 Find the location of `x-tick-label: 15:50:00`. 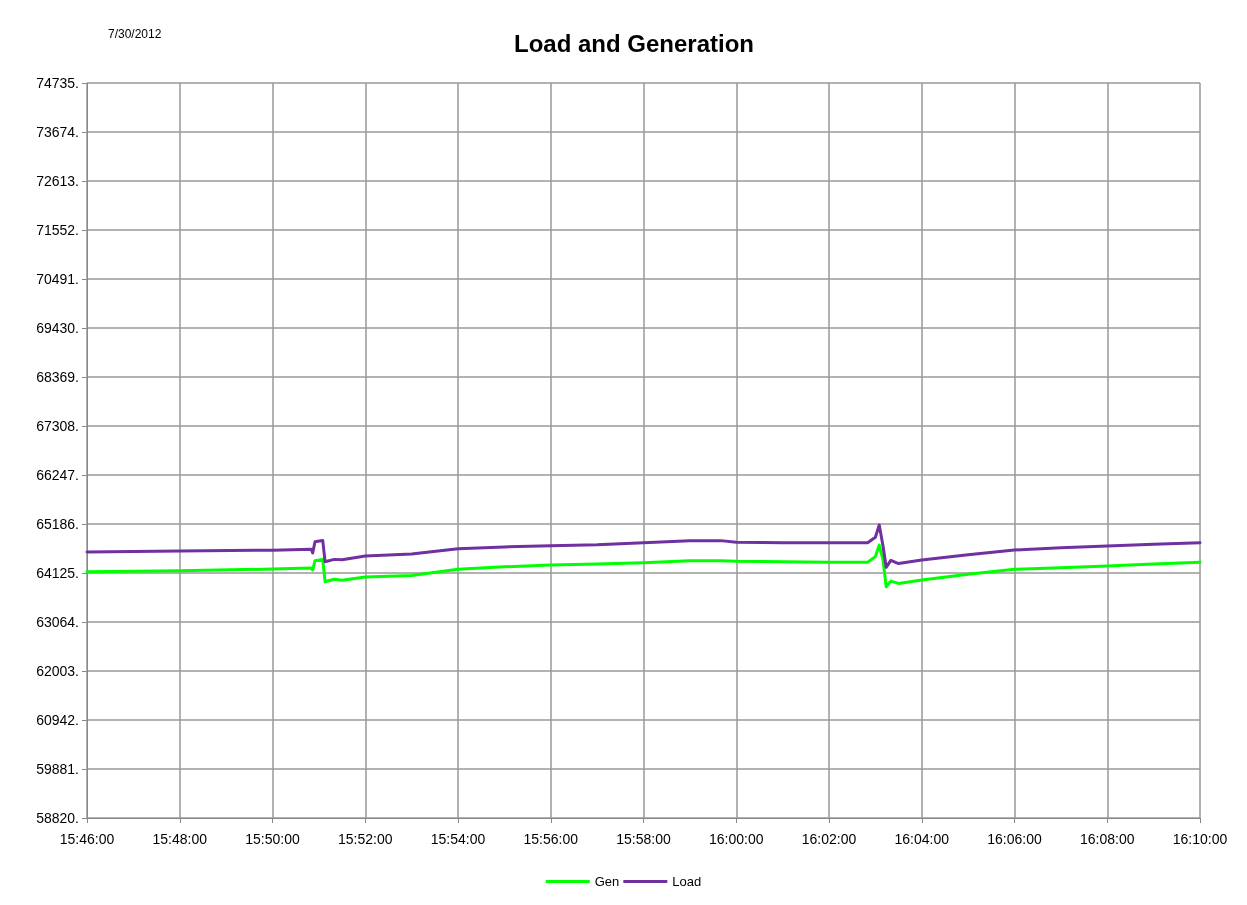

x-tick-label: 15:50:00 is located at coordinates (272, 839).